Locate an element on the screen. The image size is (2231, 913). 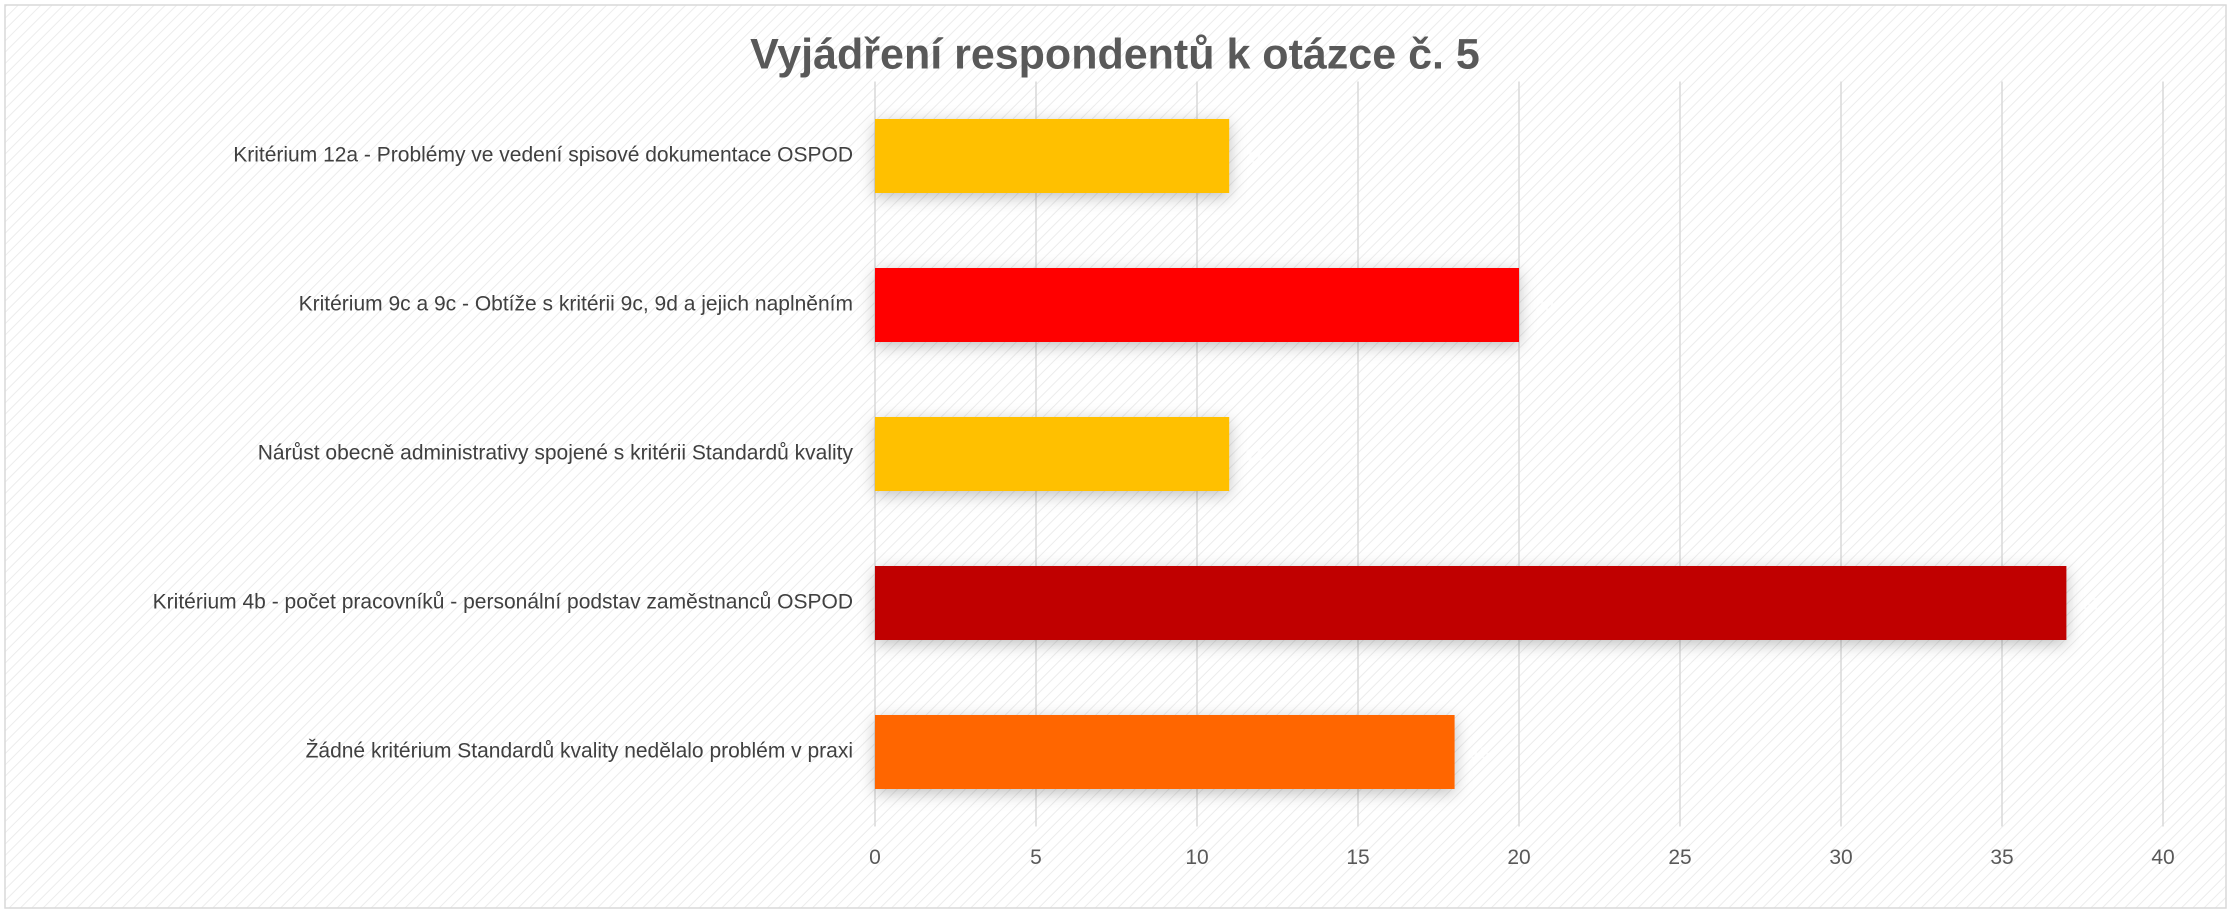
data-label: 20 is located at coordinates (1544, 305).